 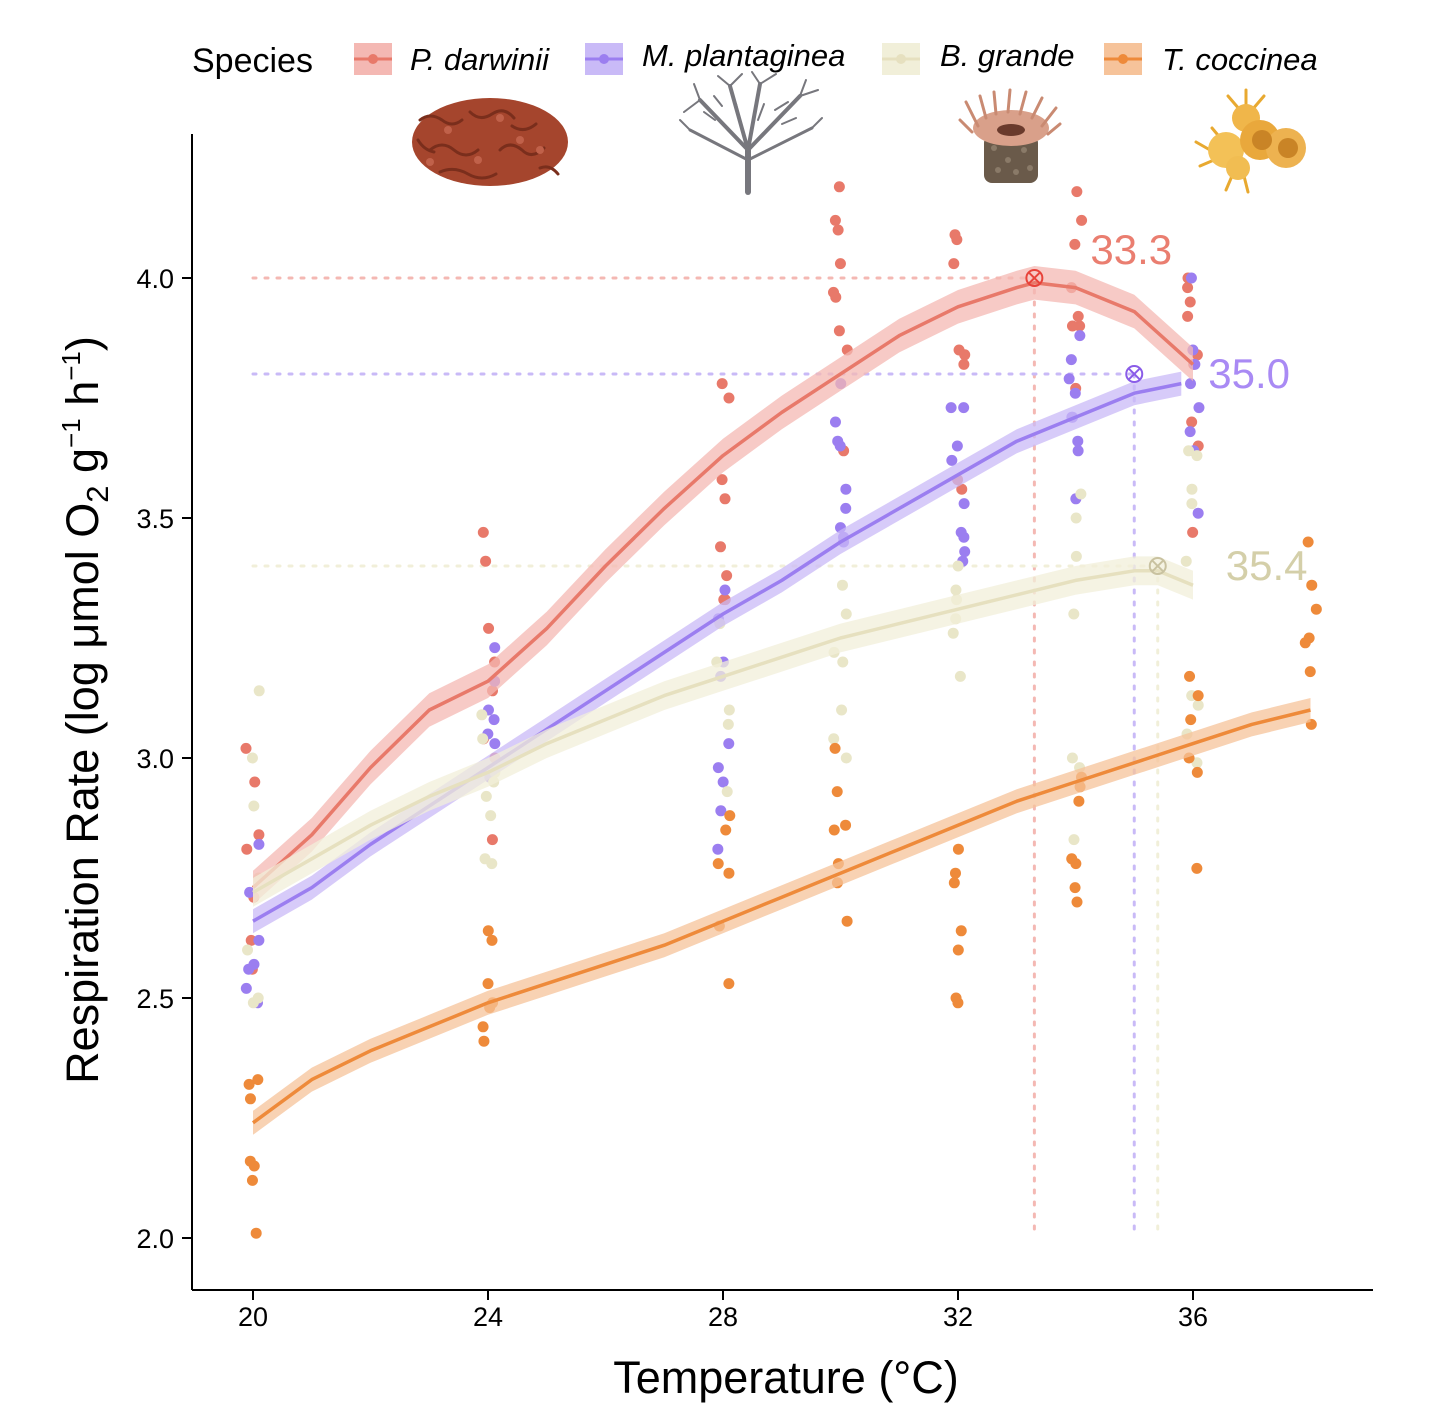 I want to click on legend-item-t-coccinea: T. coccinea, so click(x=1211, y=59).